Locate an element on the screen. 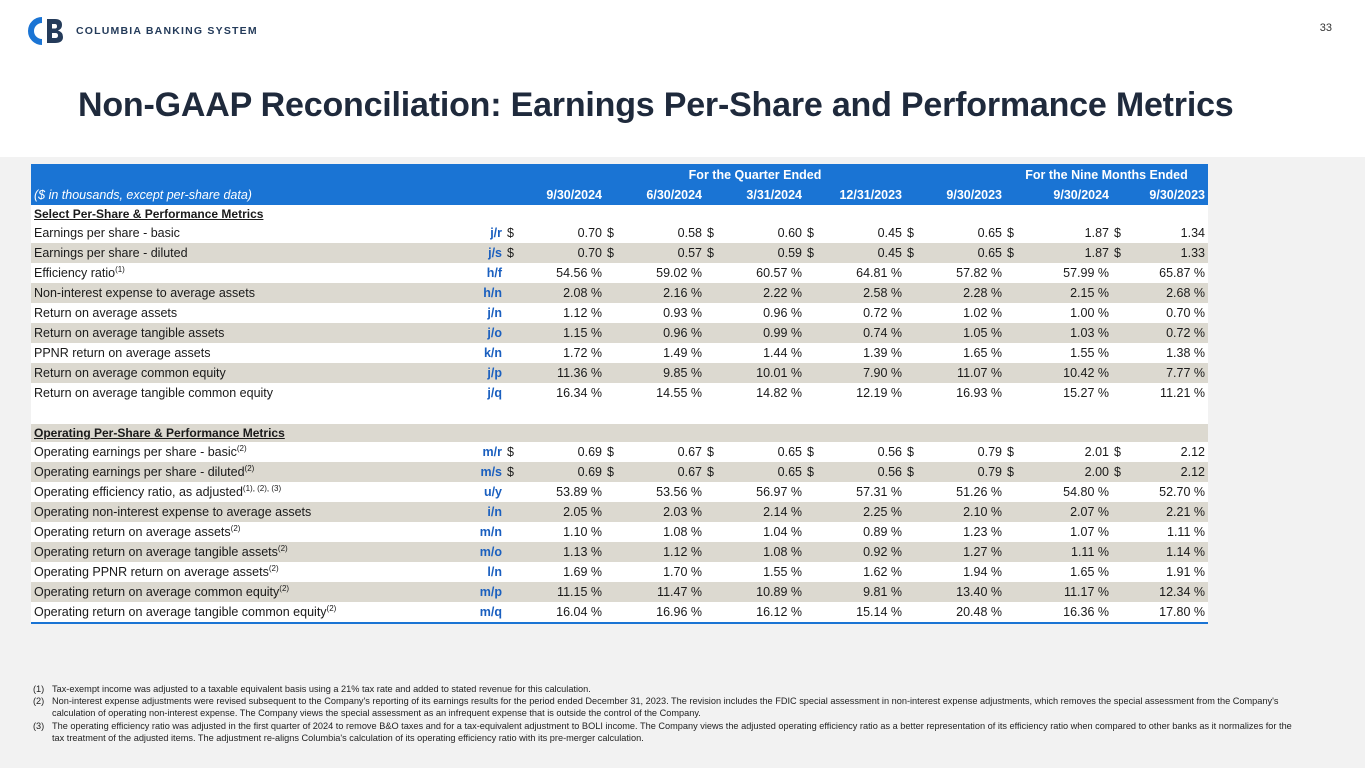 The image size is (1365, 768). value-cell: 2.12 is located at coordinates (1192, 452).